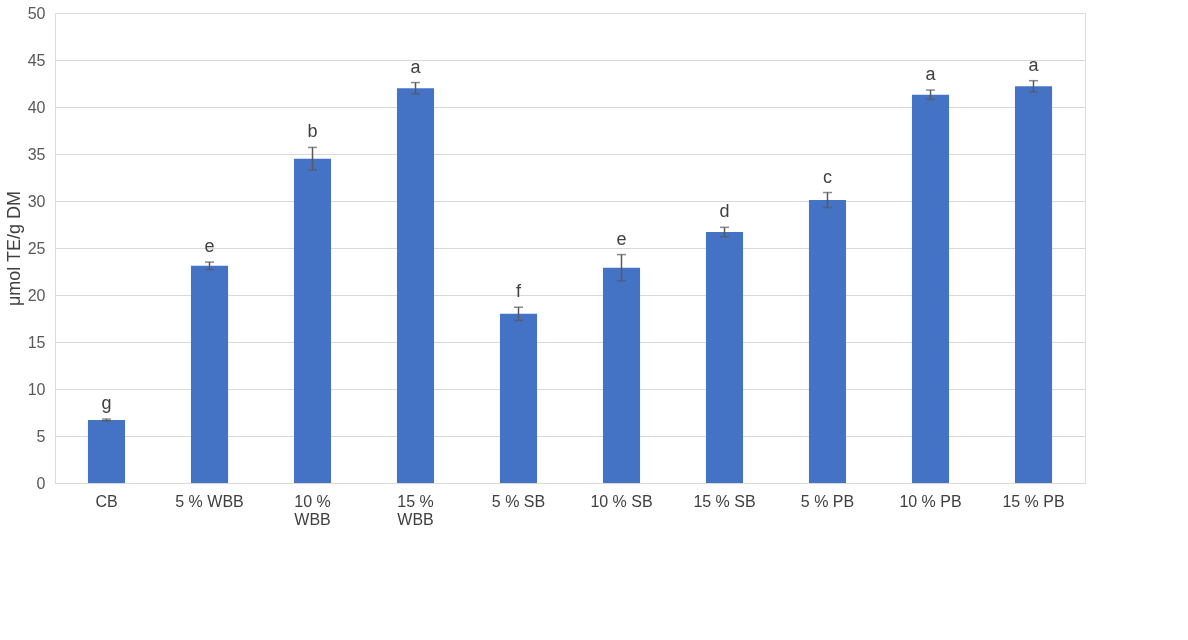  I want to click on y-tick-label: 5, so click(41, 436).